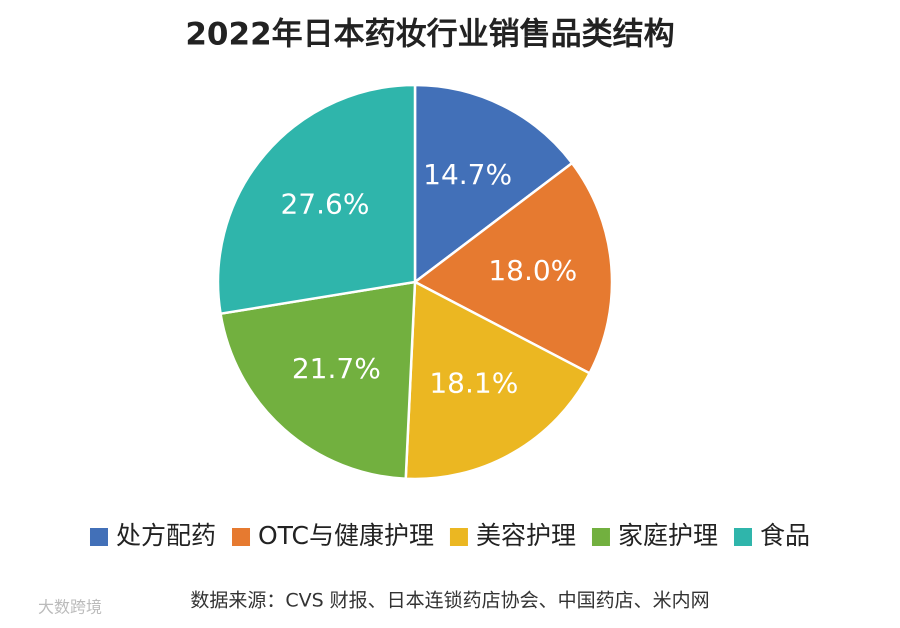 The width and height of the screenshot is (900, 628). What do you see at coordinates (526, 535) in the screenshot?
I see `legend-label: 美容护理` at bounding box center [526, 535].